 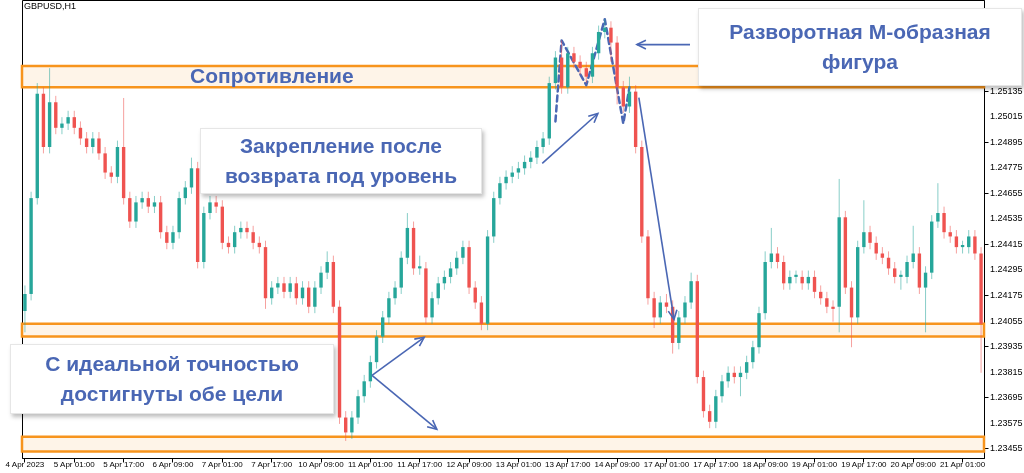 I want to click on x-tick-label: 21 Apr 01:00, so click(x=962, y=464).